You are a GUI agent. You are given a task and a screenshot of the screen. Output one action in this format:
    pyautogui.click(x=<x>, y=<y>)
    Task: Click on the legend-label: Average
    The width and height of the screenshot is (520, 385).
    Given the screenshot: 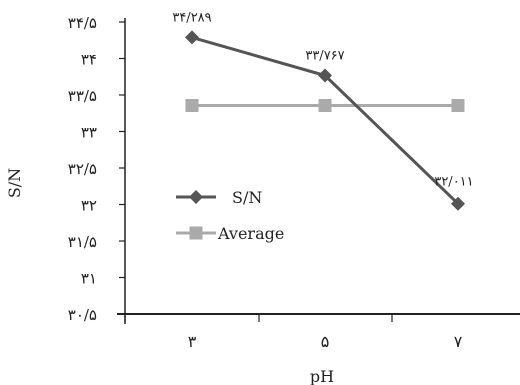 What is the action you would take?
    pyautogui.click(x=250, y=233)
    